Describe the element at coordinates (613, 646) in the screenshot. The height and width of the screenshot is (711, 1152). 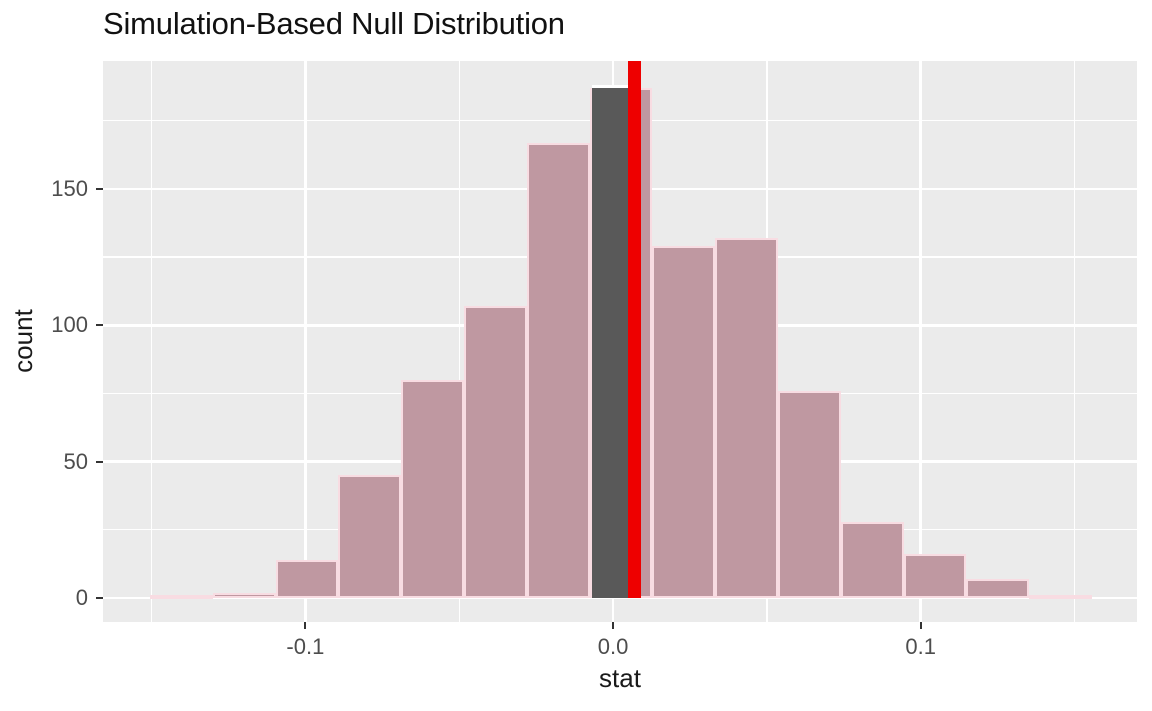
I see `x-tick-label: 0.0` at that location.